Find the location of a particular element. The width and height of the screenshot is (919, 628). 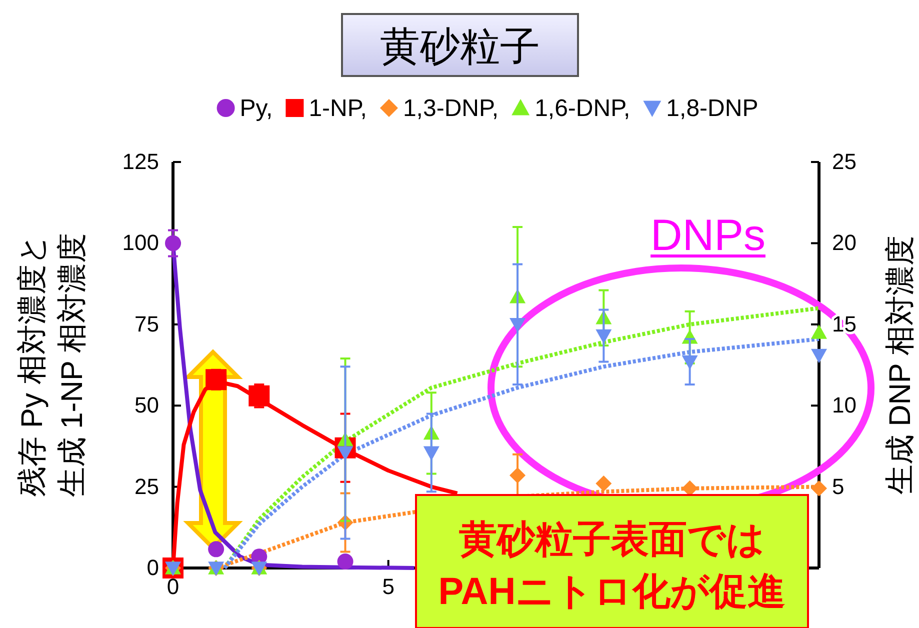

y2-tick-label: 25 is located at coordinates (844, 161).